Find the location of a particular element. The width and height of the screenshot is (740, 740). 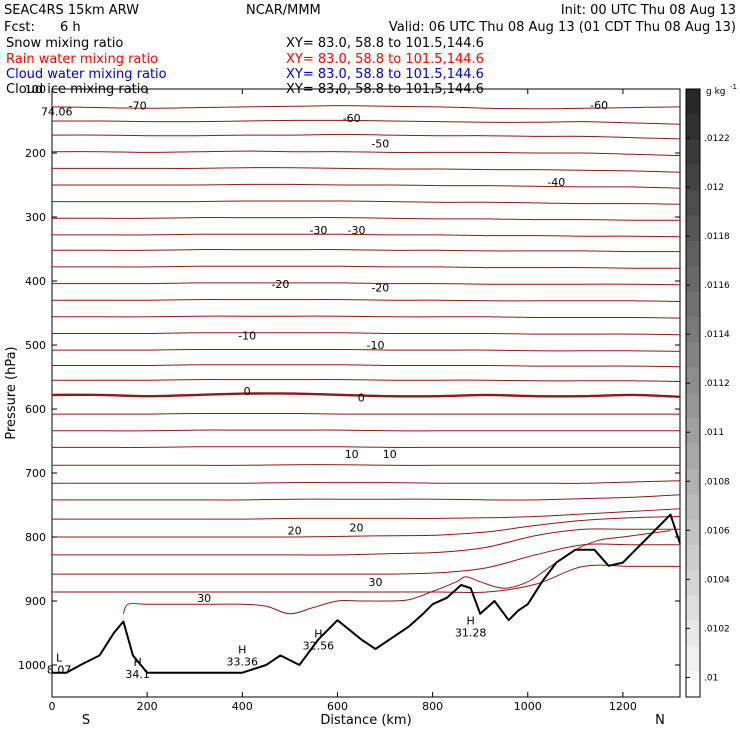

field-cloud-water-xy: XY= 83.0, 58.8 to 101.5,144.6 is located at coordinates (385, 74).